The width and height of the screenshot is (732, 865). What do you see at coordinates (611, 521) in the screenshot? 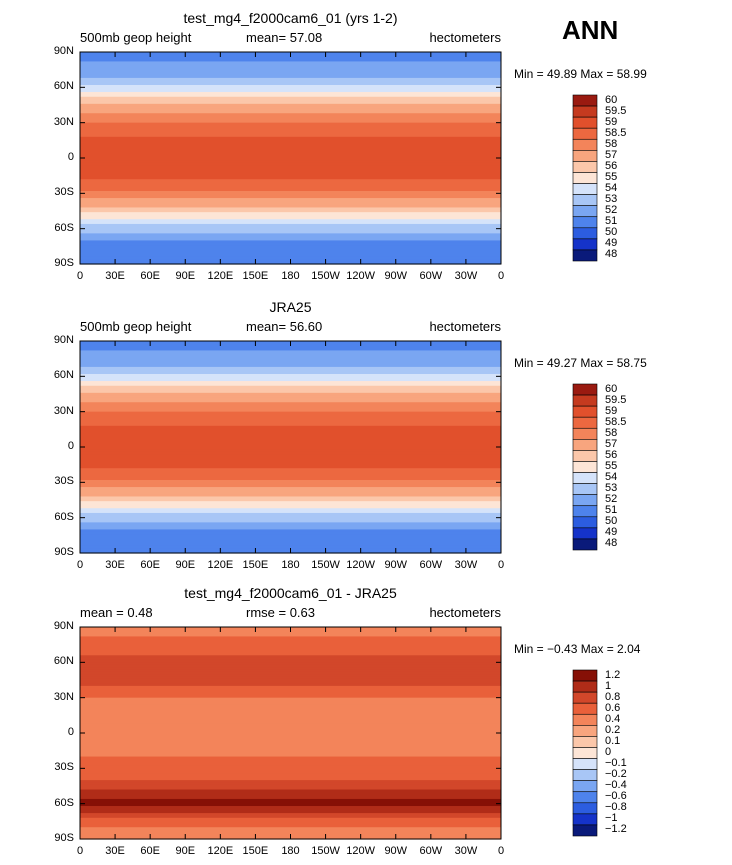
I see `colorbar-label: 50` at bounding box center [611, 521].